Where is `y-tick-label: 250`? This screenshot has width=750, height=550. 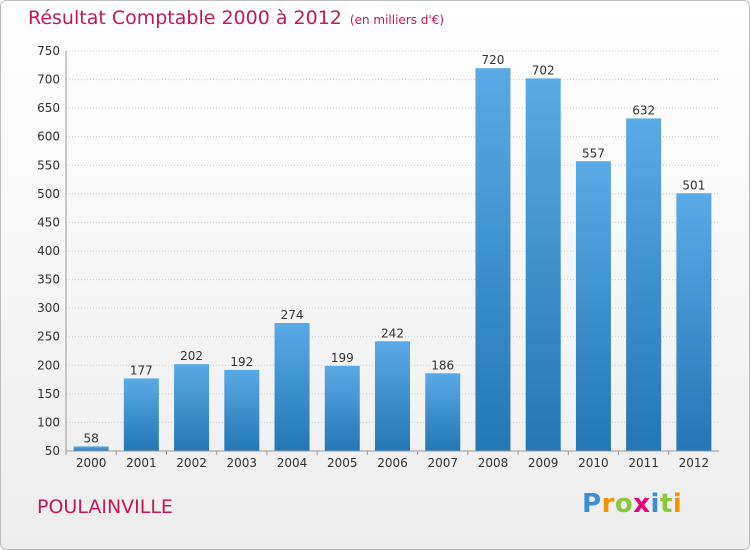
y-tick-label: 250 is located at coordinates (48, 337).